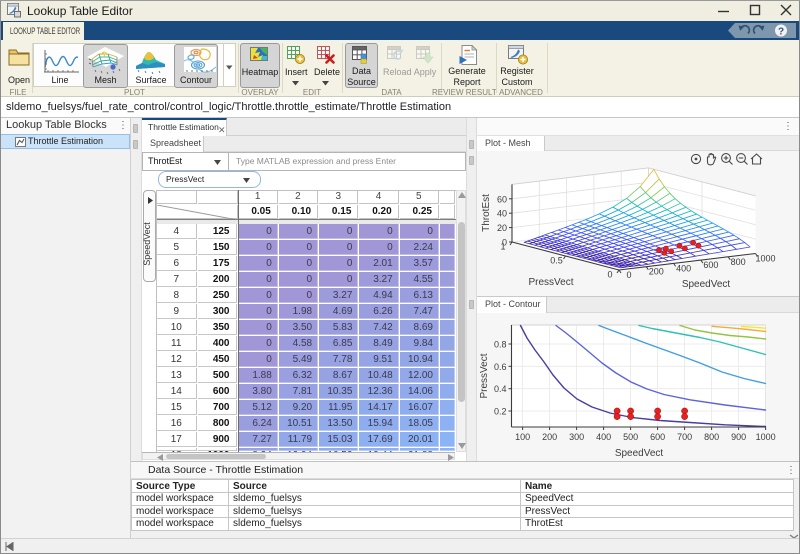 This screenshot has width=800, height=554. I want to click on svg-text: 100, so click(522, 437).